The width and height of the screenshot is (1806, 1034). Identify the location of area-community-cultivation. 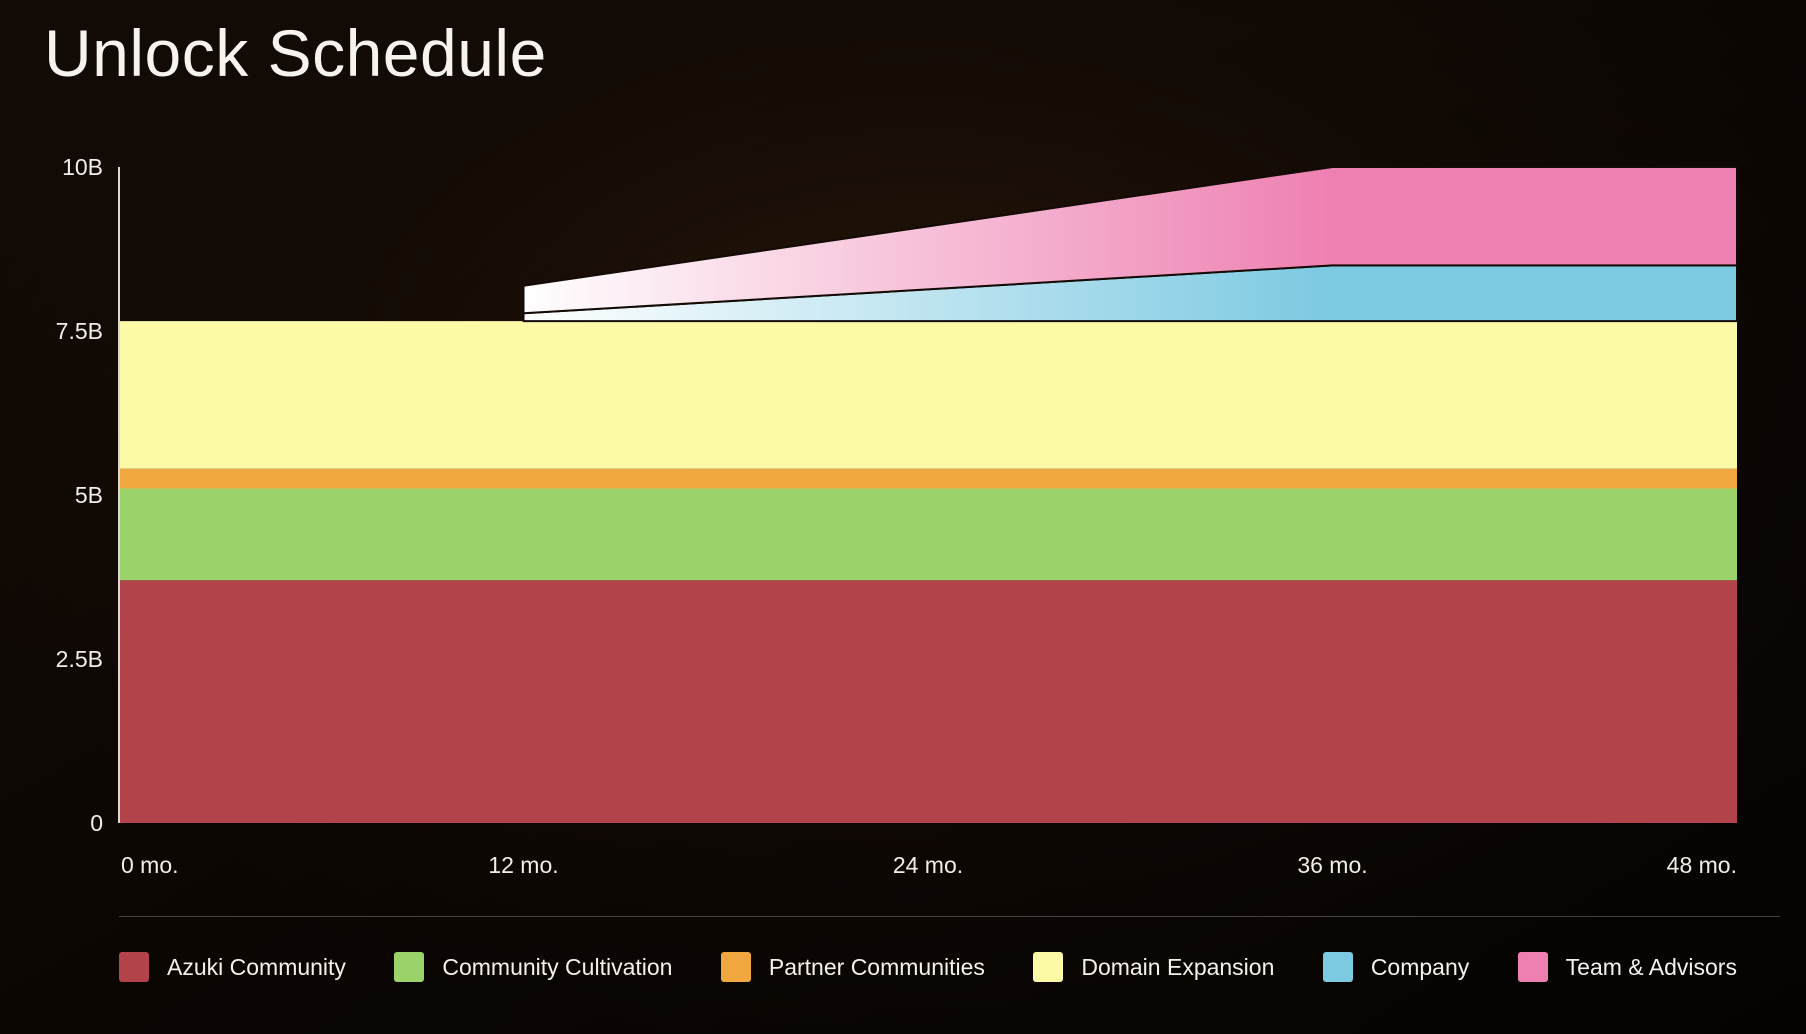
(928, 534).